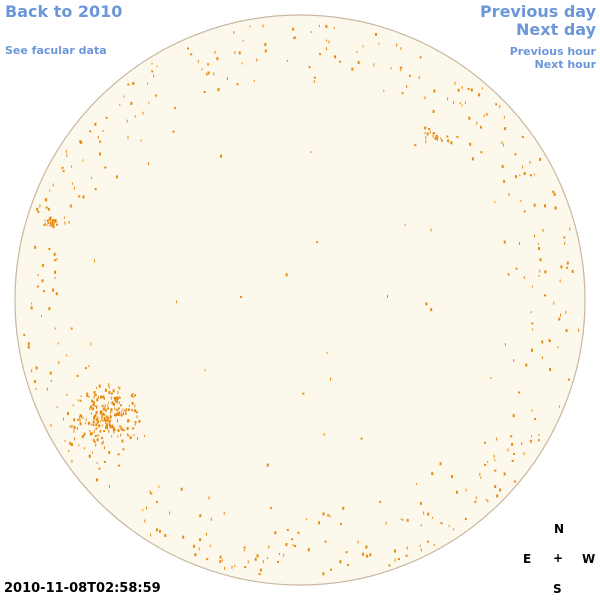 The width and height of the screenshot is (600, 600). What do you see at coordinates (56, 50) in the screenshot?
I see `see-facular-data-link: See facular data` at bounding box center [56, 50].